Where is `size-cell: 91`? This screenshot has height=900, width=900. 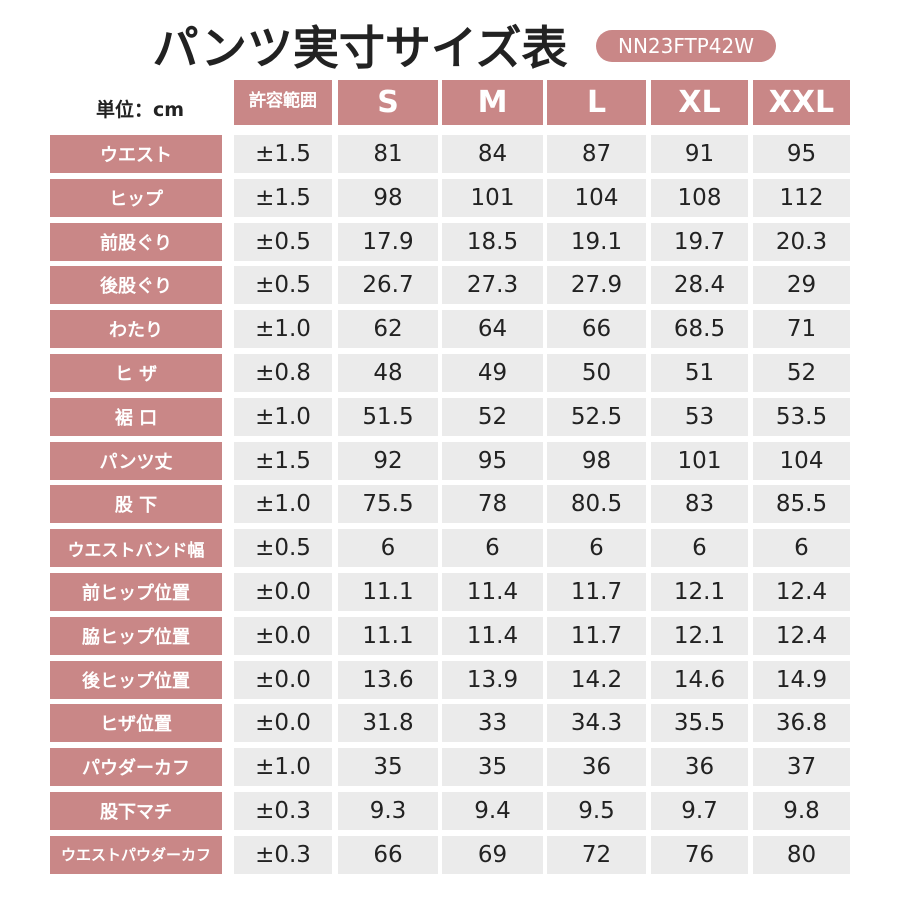 size-cell: 91 is located at coordinates (699, 154).